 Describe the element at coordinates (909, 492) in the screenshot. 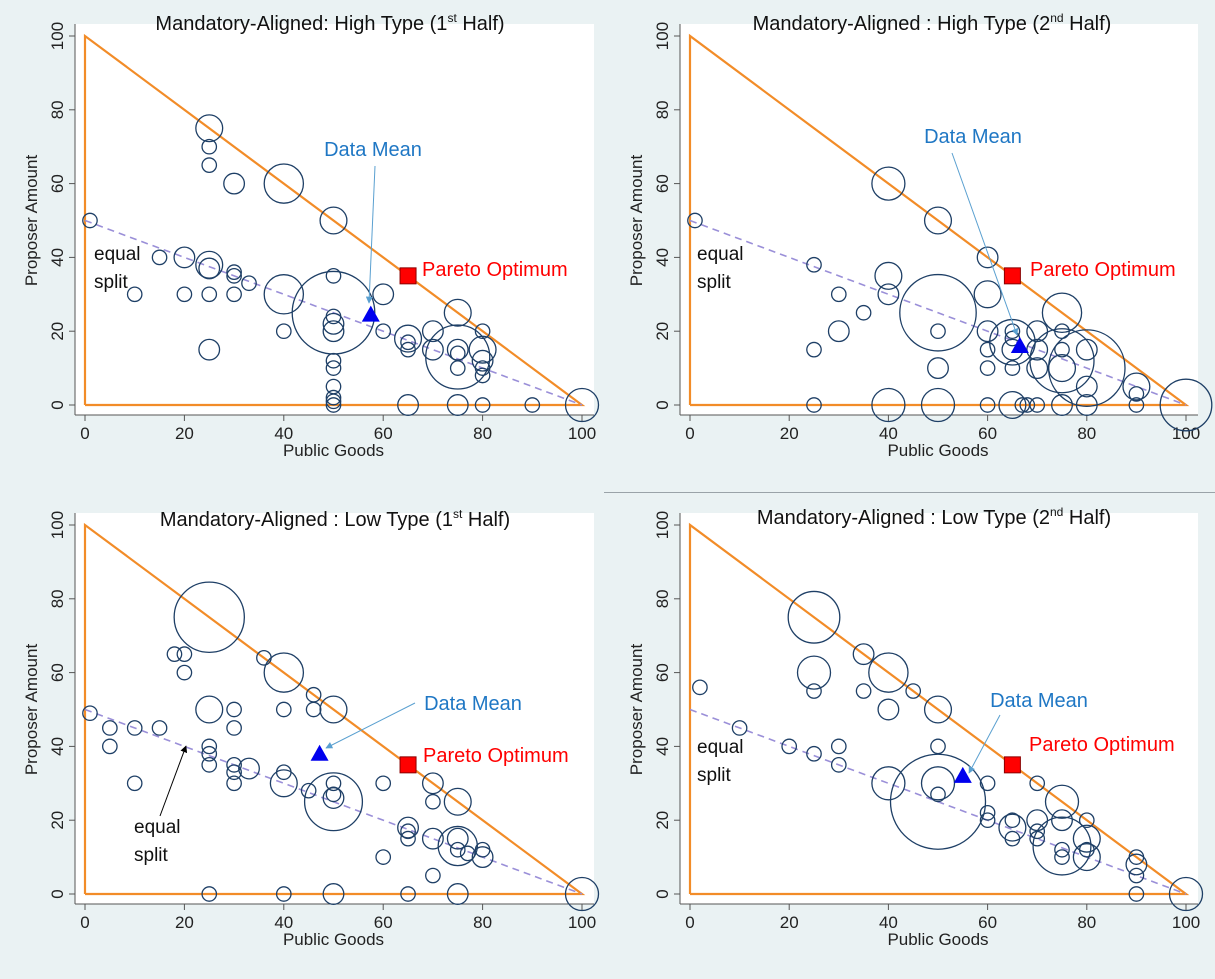

I see `panel-separator` at that location.